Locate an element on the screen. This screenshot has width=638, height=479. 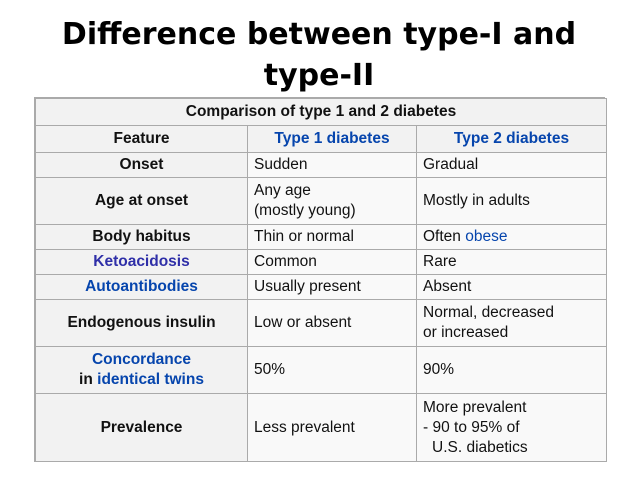
row-type1-line: (mostly young) is located at coordinates (305, 210).